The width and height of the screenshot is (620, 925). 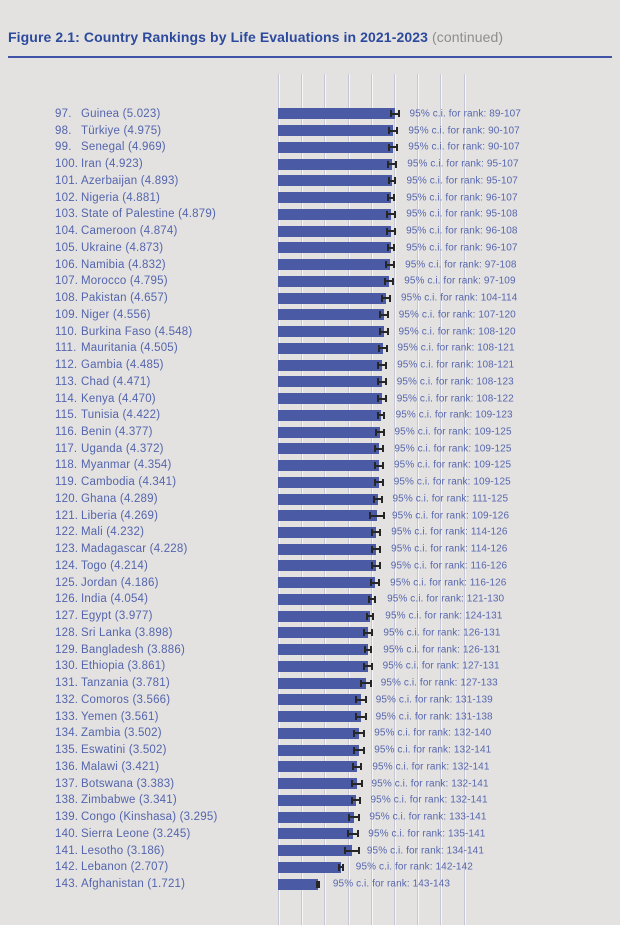 I want to click on country-label: Myanmar (4.354), so click(x=126, y=465).